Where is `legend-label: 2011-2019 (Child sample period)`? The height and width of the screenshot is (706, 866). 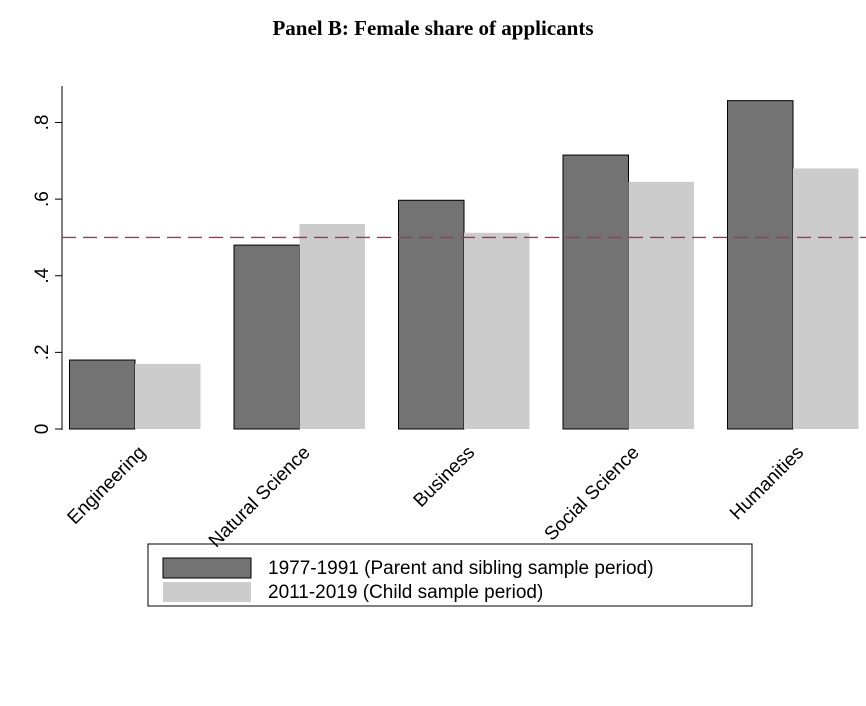 legend-label: 2011-2019 (Child sample period) is located at coordinates (405, 592).